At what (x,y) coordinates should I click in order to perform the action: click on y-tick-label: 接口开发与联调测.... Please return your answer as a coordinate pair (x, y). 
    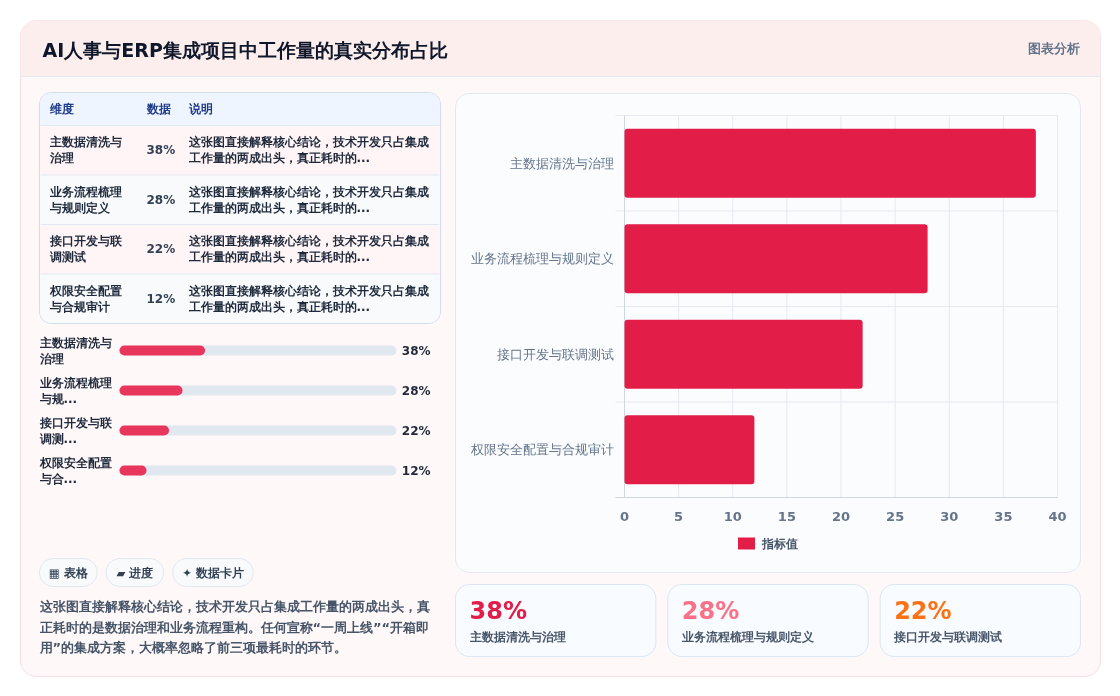
    Looking at the image, I should click on (75, 430).